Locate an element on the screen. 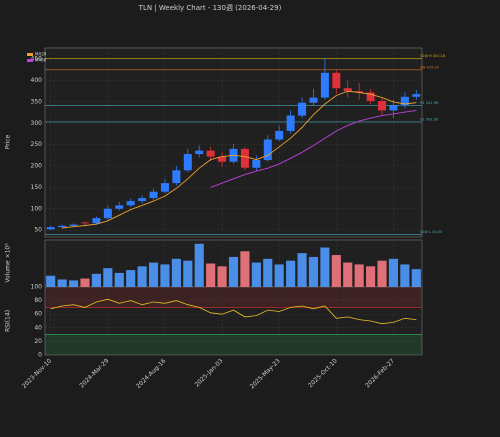 The width and height of the screenshot is (500, 437). rsi-axis-label: RSI(14) is located at coordinates (8, 321).